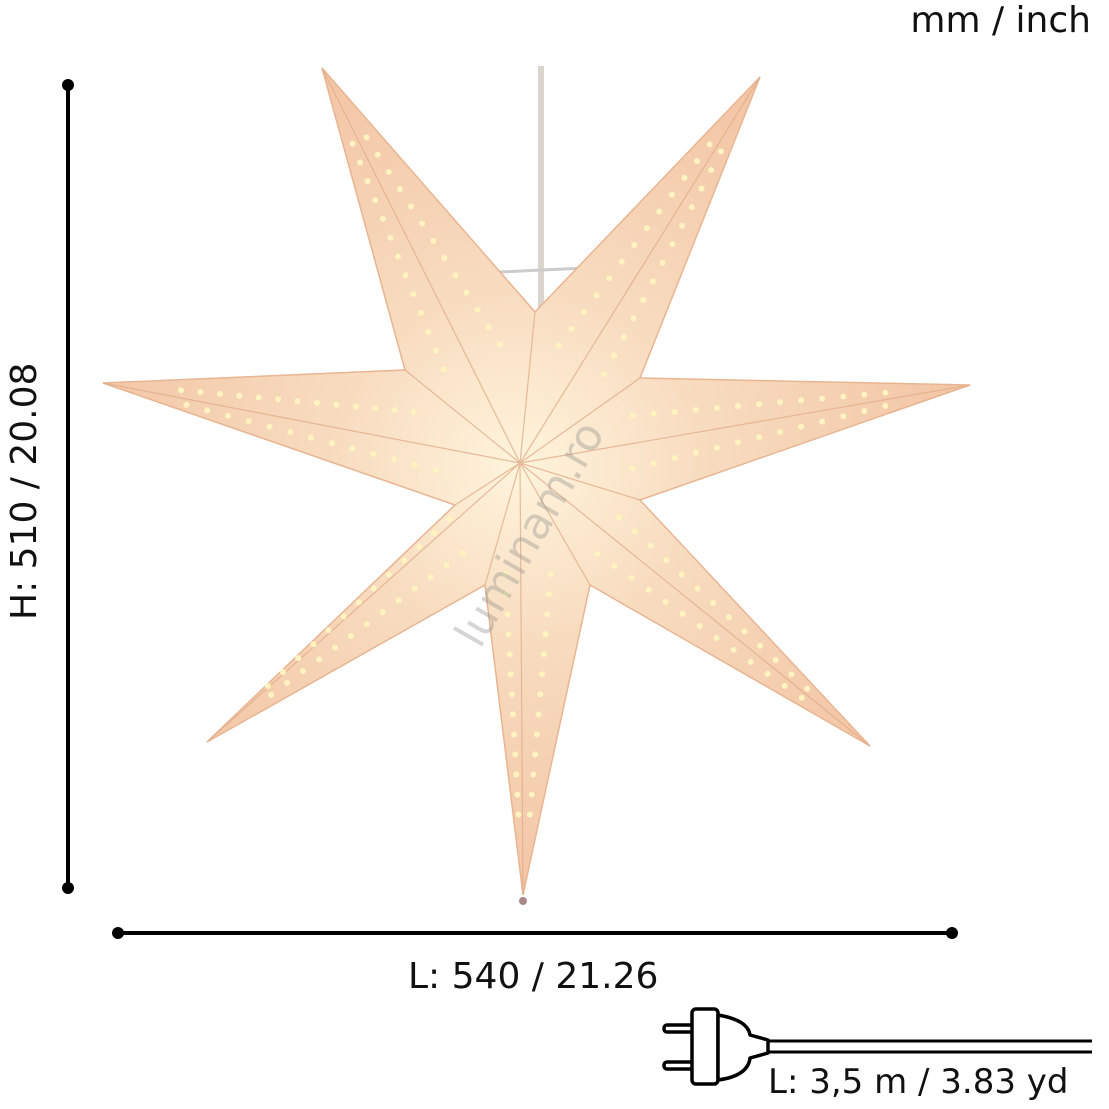 The height and width of the screenshot is (1109, 1109). I want to click on height-dimension-line, so click(68, 486).